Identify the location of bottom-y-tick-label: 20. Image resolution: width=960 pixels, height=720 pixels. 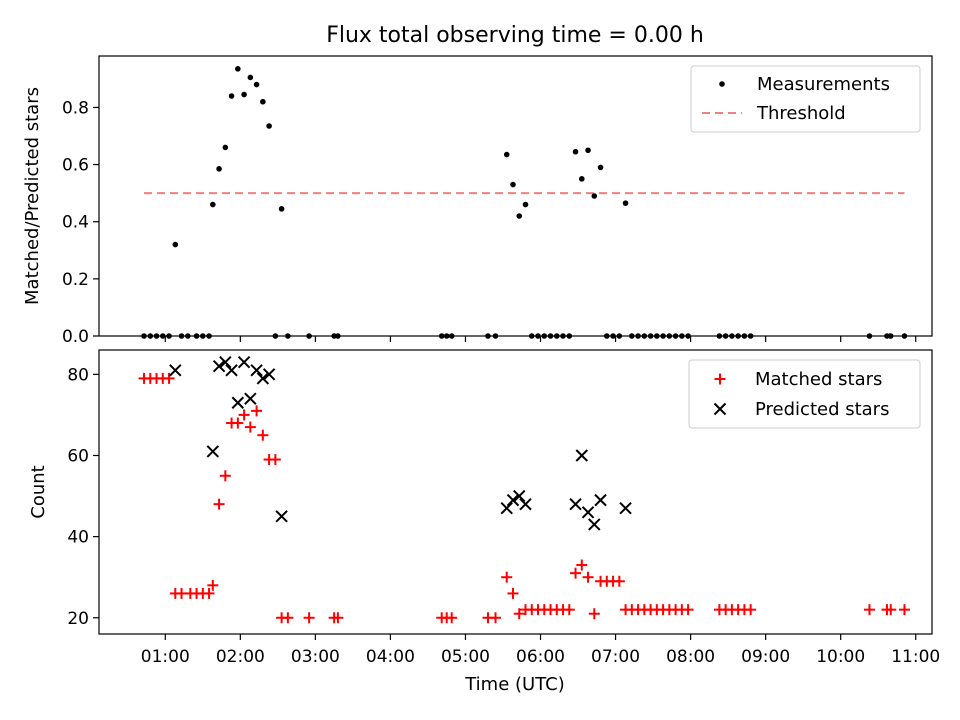
(78, 619).